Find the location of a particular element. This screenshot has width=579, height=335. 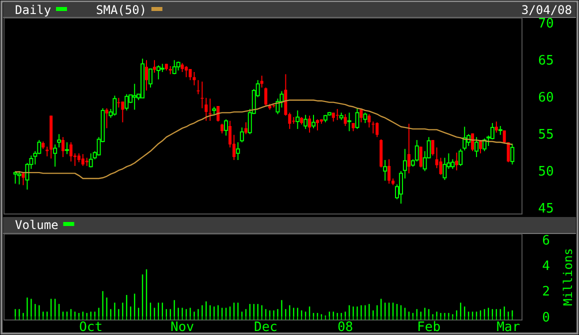

text: 3/04/08 is located at coordinates (546, 10).